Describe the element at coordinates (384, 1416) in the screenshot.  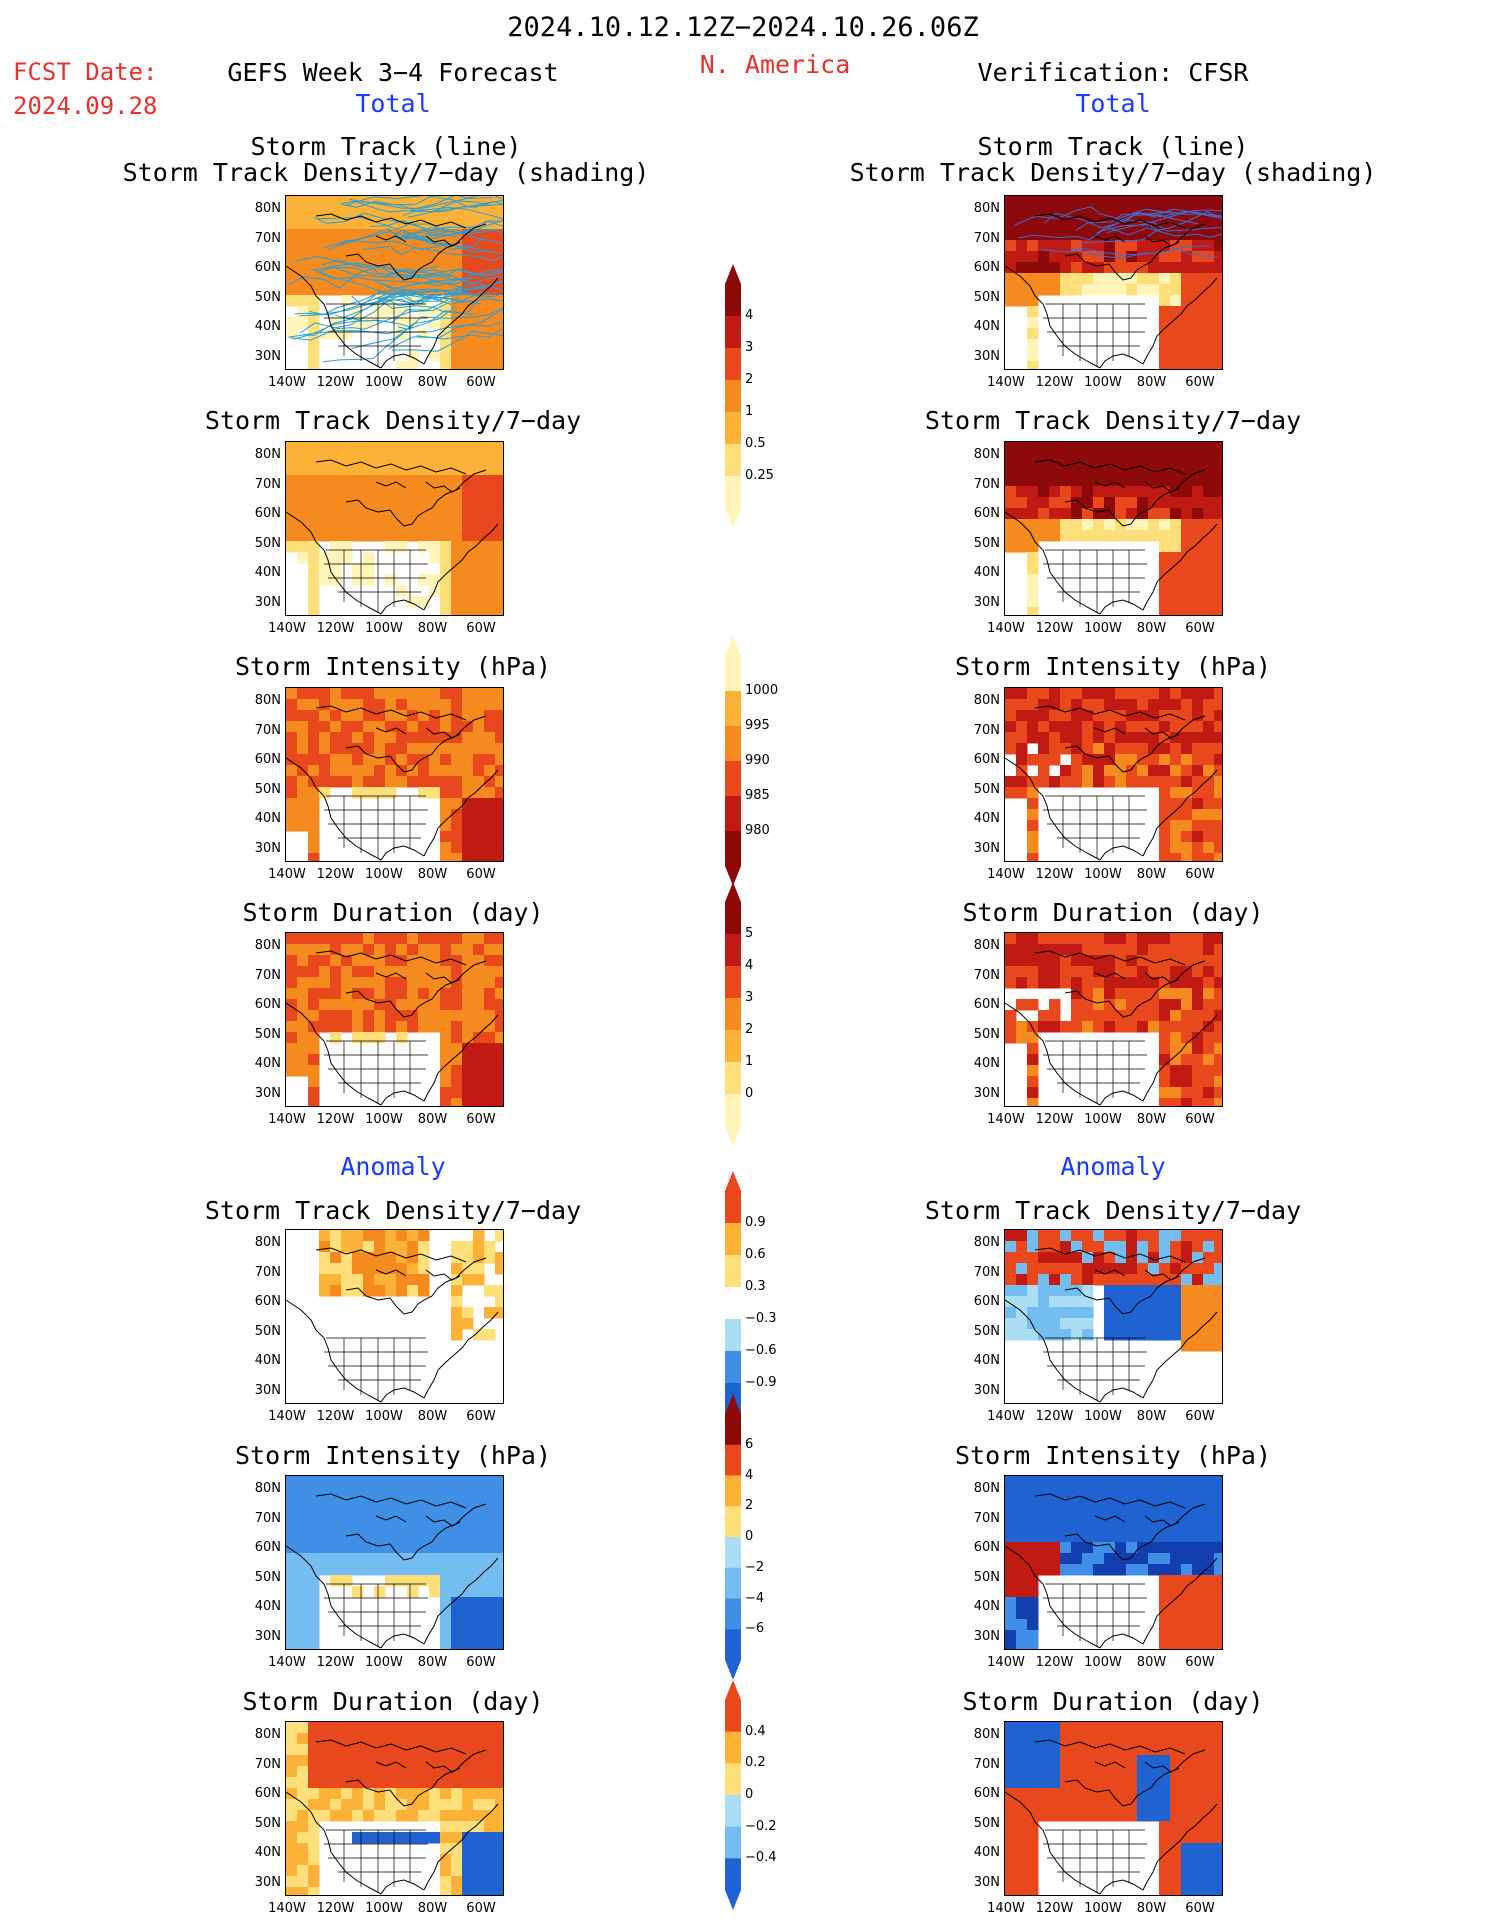
I see `lon-tick-label: 100W` at that location.